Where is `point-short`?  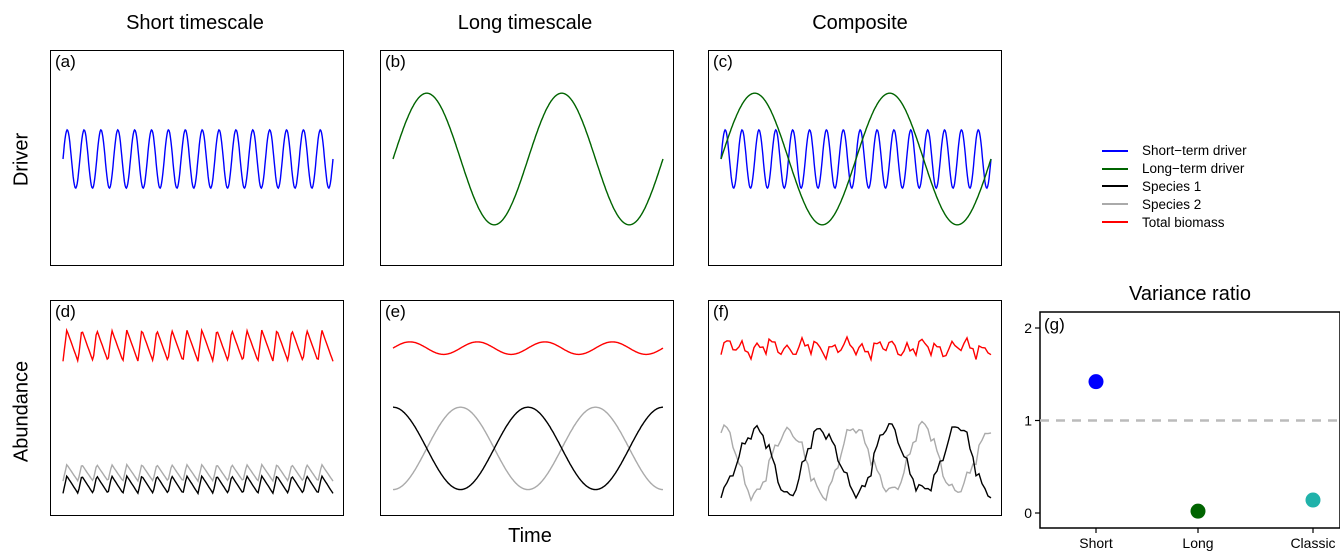
point-short is located at coordinates (1096, 382).